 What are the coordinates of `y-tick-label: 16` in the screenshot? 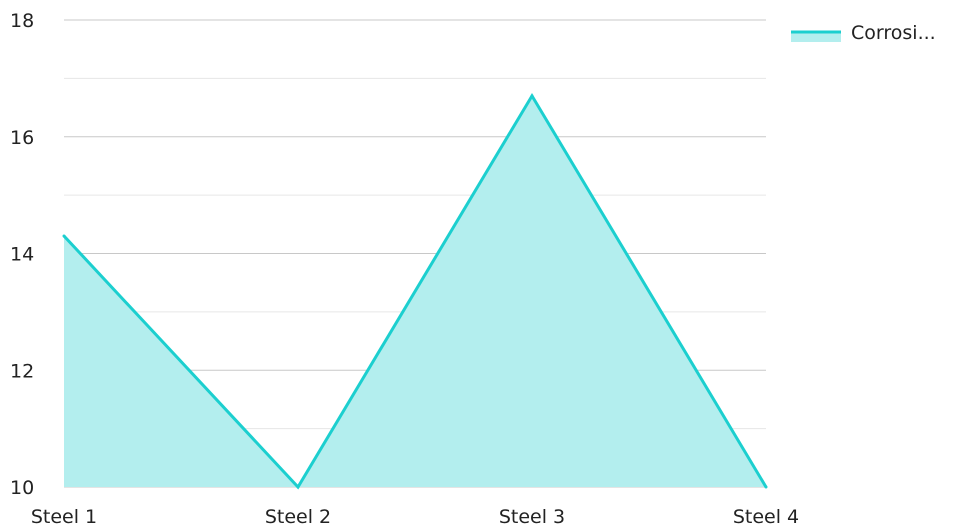 It's located at (22, 138).